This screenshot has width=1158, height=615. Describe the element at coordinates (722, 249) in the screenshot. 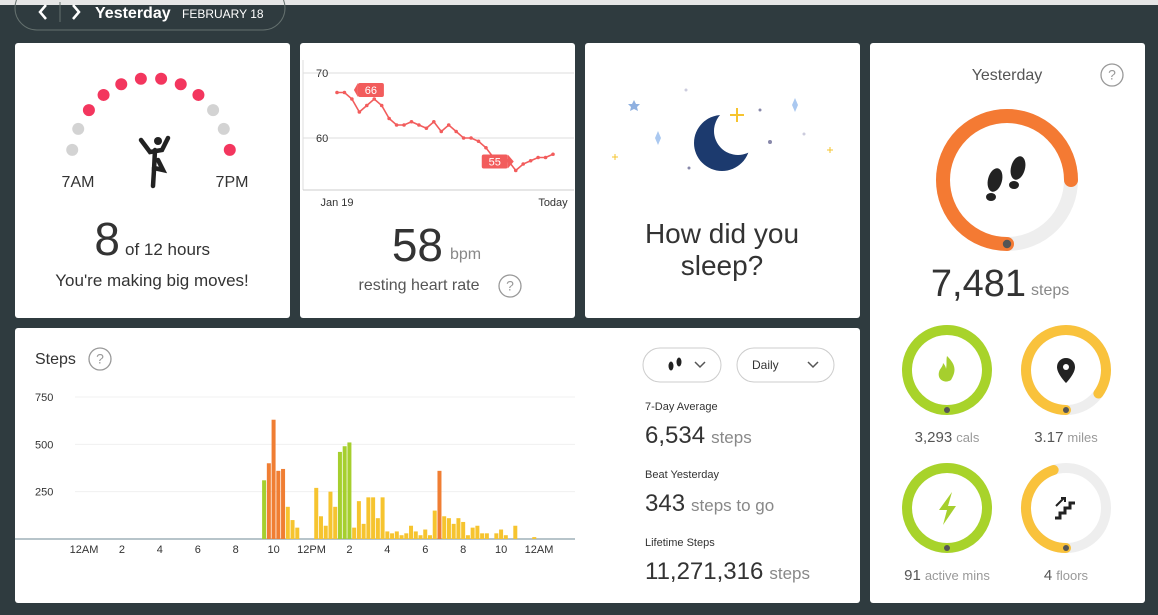

I see `sleep-question: How did you sleep?` at that location.